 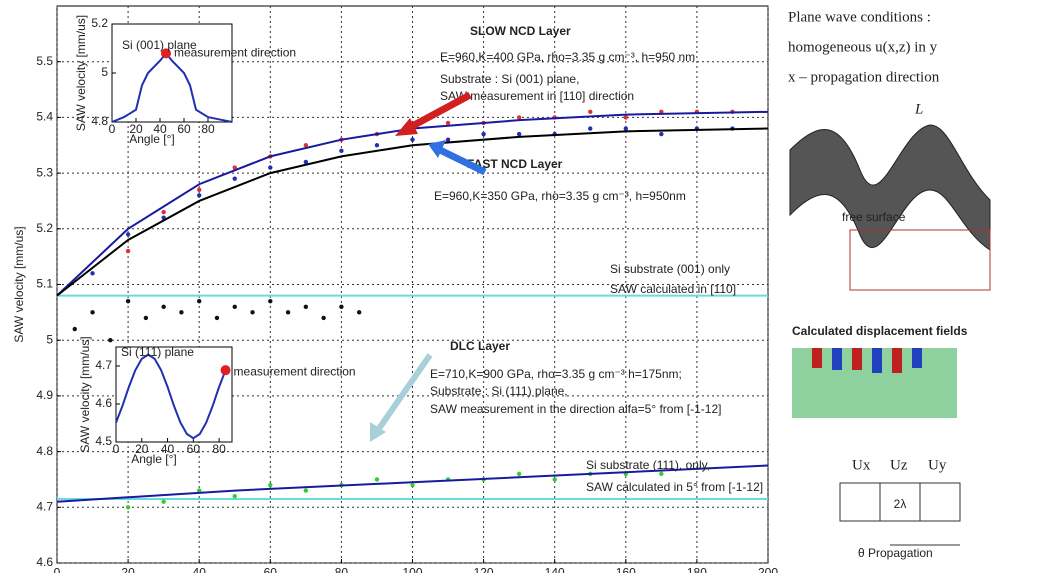 What do you see at coordinates (768, 569) in the screenshot?
I see `x-tick-label: 200` at bounding box center [768, 569].